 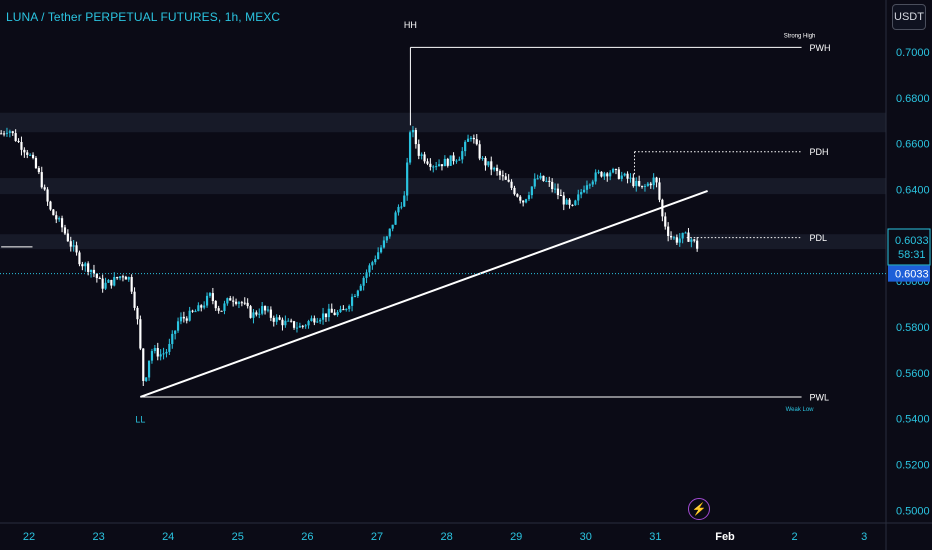 What do you see at coordinates (909, 17) in the screenshot?
I see `currency-button: USDT` at bounding box center [909, 17].